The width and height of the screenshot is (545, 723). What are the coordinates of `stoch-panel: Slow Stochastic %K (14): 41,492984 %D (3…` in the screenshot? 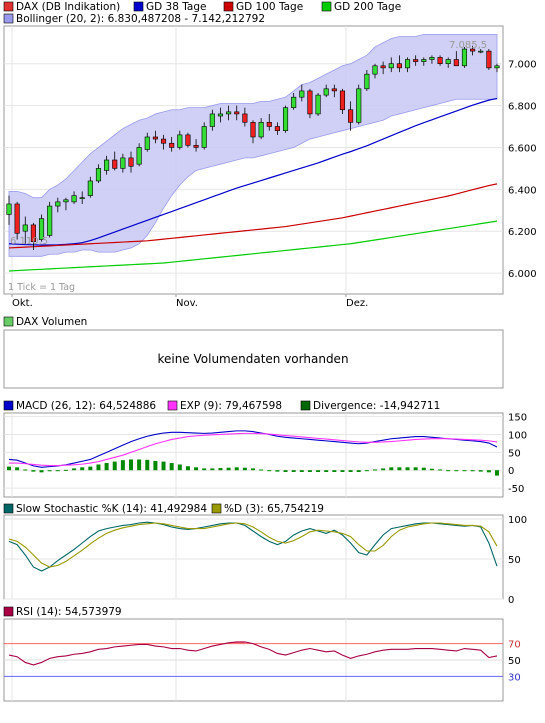 It's located at (265, 554).